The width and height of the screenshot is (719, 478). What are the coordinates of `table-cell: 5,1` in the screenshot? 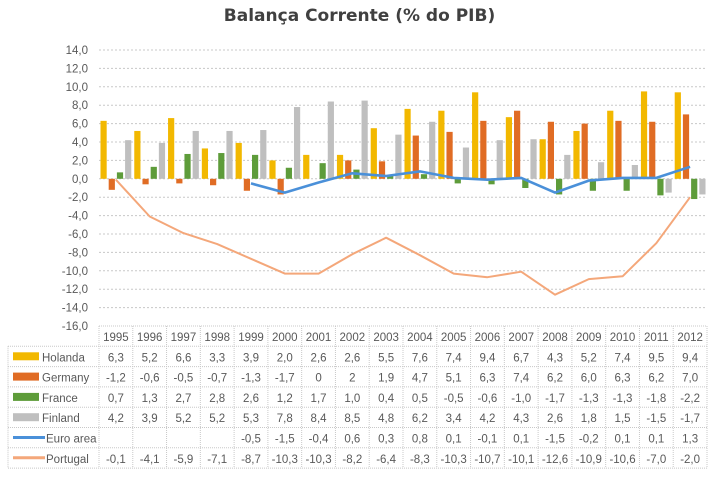 It's located at (454, 379).